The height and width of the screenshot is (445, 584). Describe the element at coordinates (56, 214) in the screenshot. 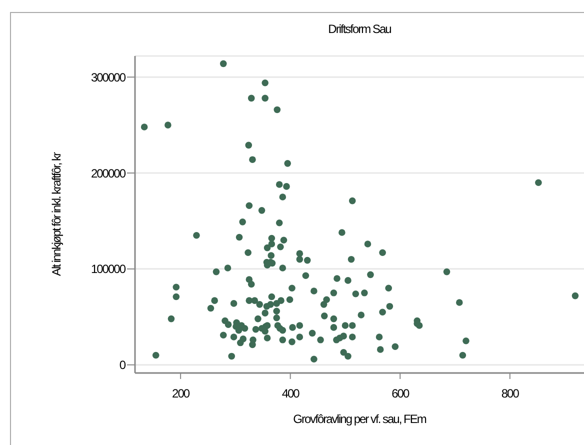

I see `y-axis-title: Alt innkjøpt fôr inkl. kraftfôr, kr` at that location.